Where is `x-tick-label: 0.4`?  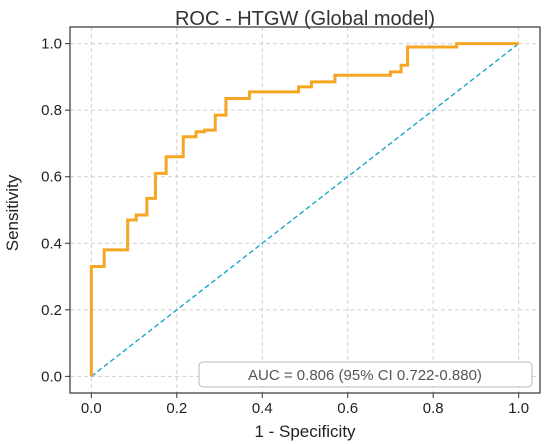 x-tick-label: 0.4 is located at coordinates (262, 408).